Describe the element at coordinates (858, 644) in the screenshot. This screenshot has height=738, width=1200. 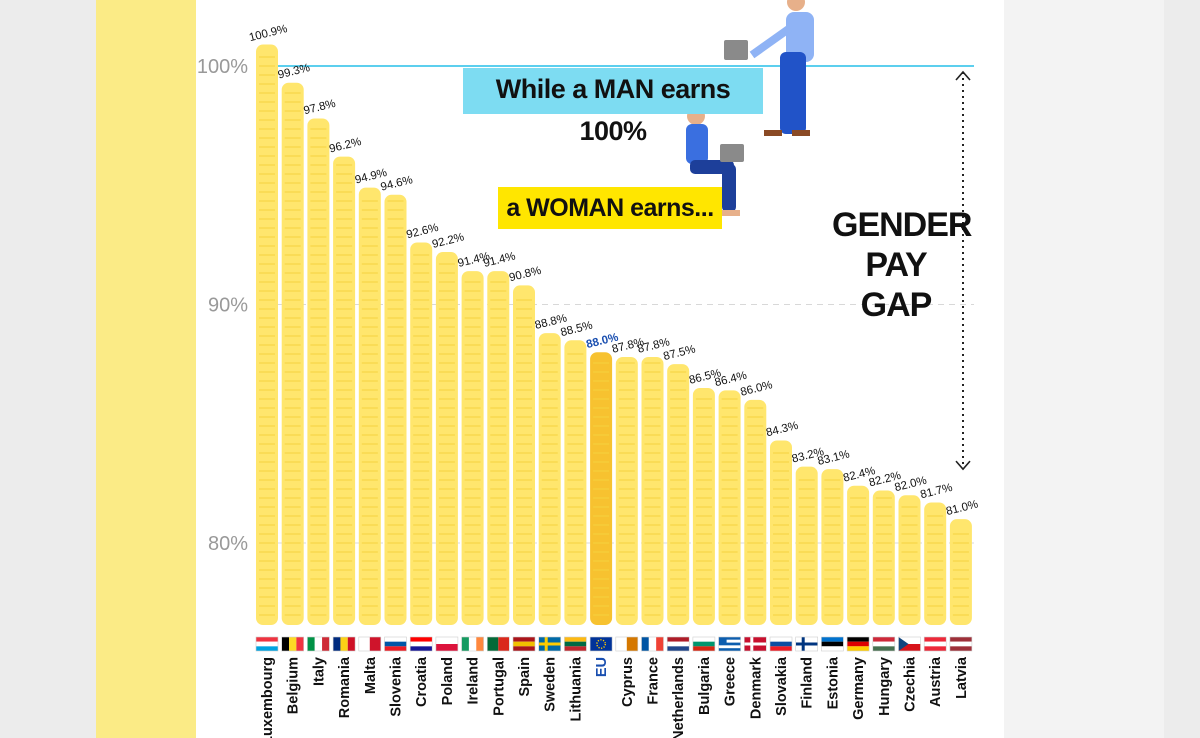
I see `flag-germany` at that location.